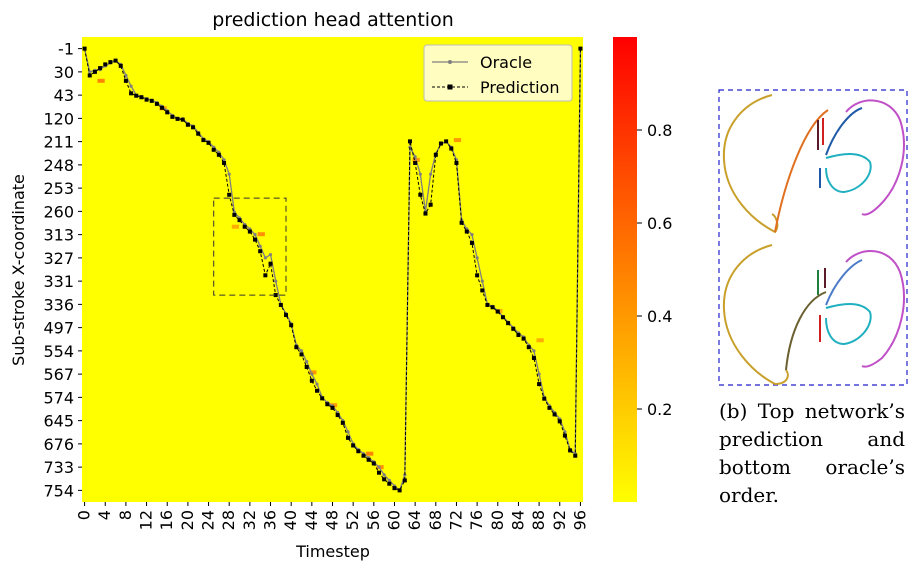  What do you see at coordinates (801, 171) in the screenshot?
I see `middle-arc-stroke` at bounding box center [801, 171].